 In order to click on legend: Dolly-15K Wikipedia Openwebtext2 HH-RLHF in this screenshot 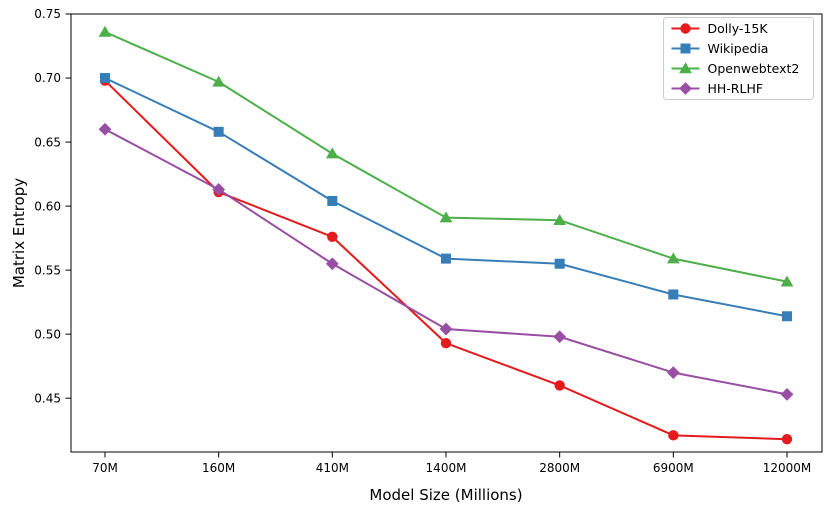, I will do `click(738, 58)`.